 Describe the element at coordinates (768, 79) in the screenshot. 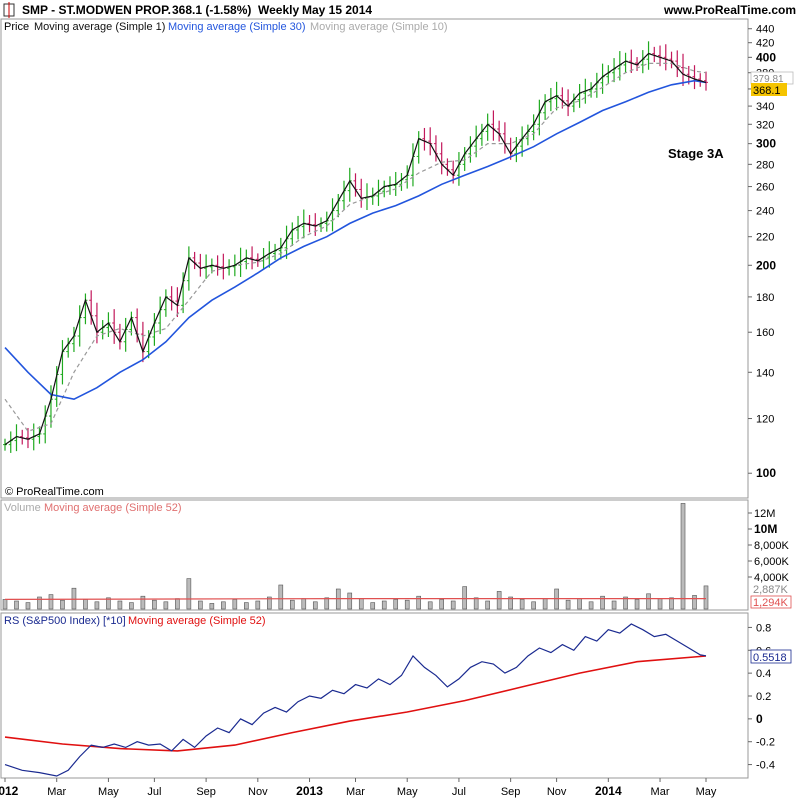

I see `ma10-value-label: 379.81` at that location.